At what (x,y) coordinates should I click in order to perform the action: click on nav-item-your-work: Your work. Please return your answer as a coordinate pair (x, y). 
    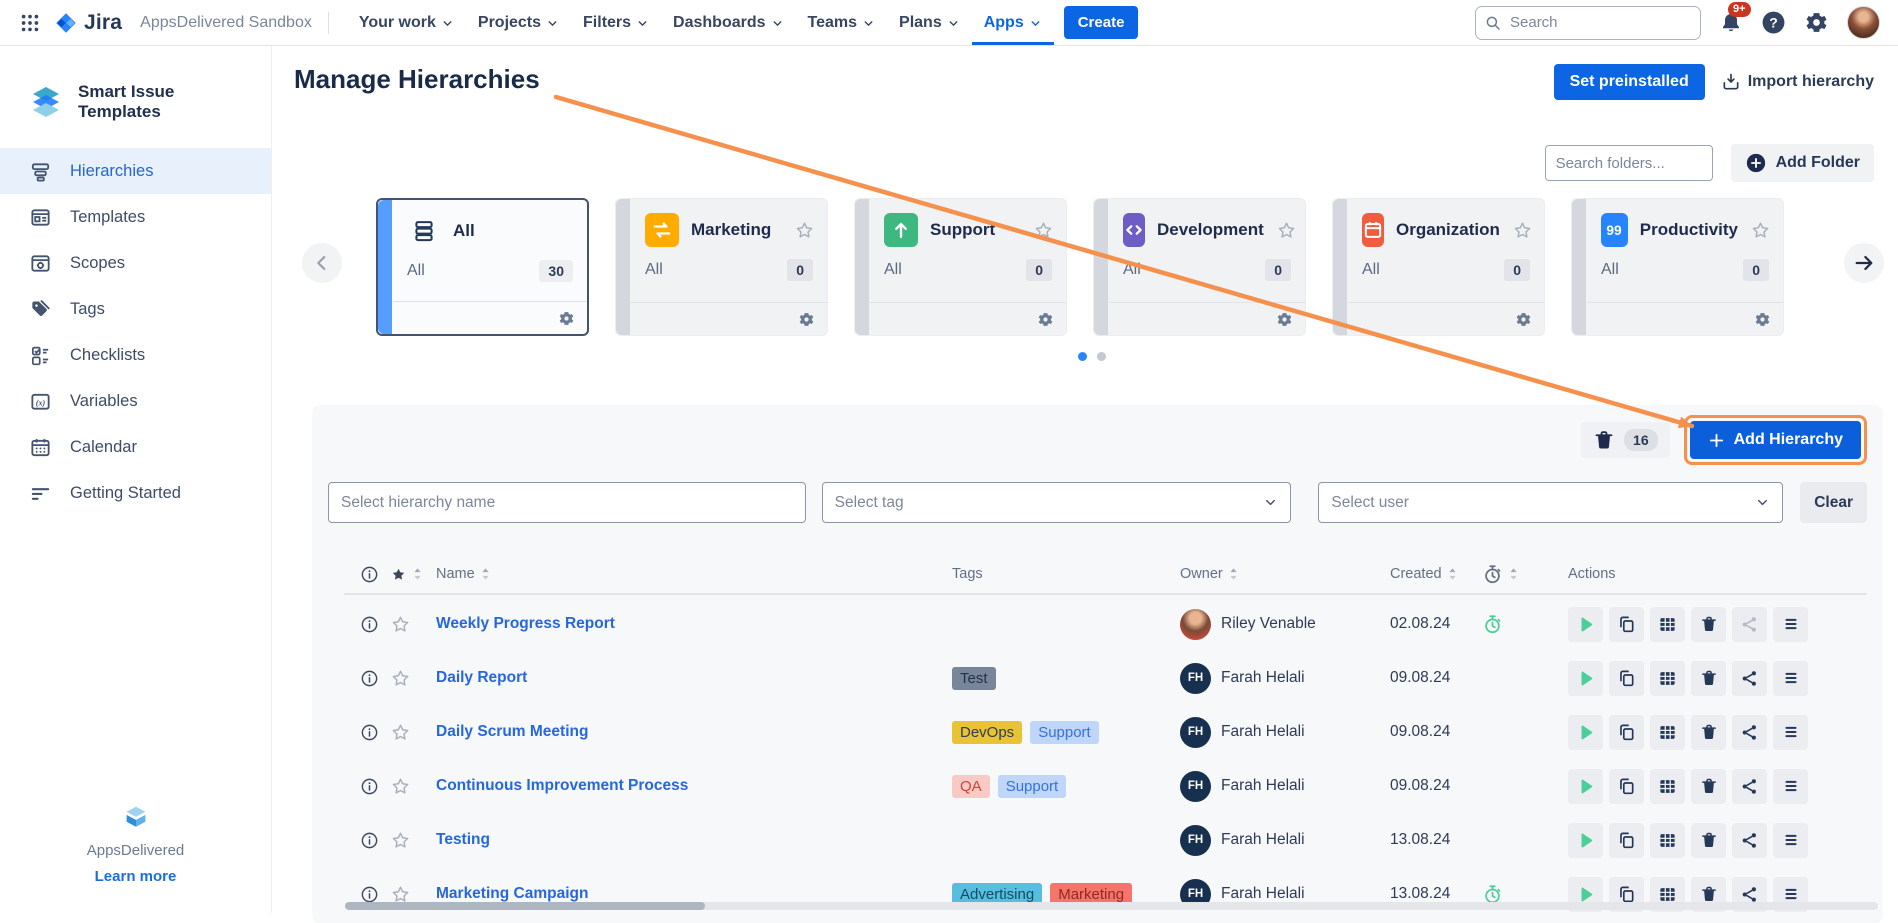
    Looking at the image, I should click on (406, 22).